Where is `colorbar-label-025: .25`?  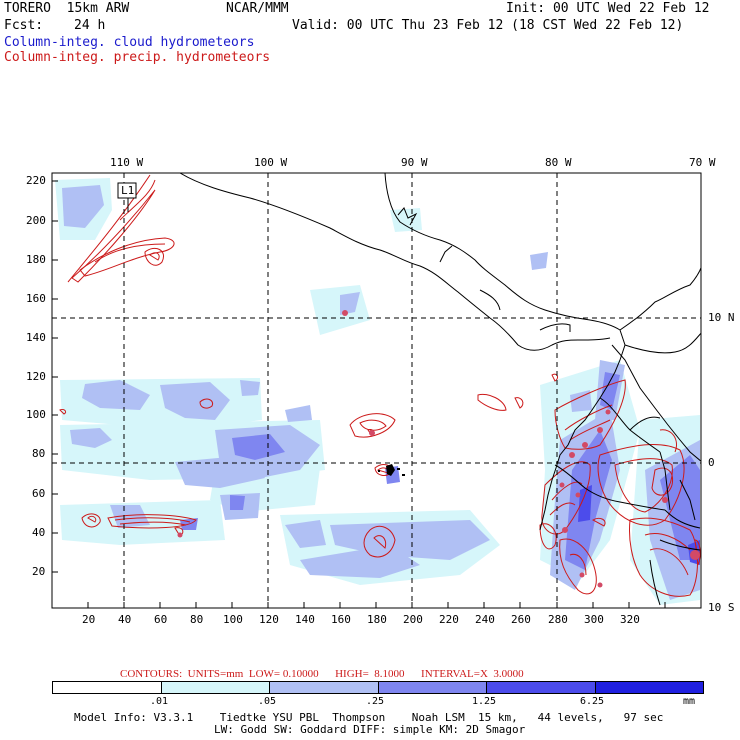
colorbar-label-025: .25 is located at coordinates (375, 701).